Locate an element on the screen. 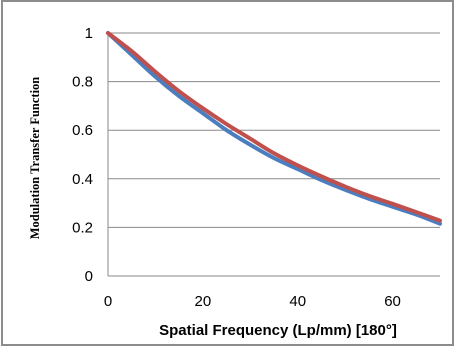  x-tick-label-2: 40 is located at coordinates (297, 301).